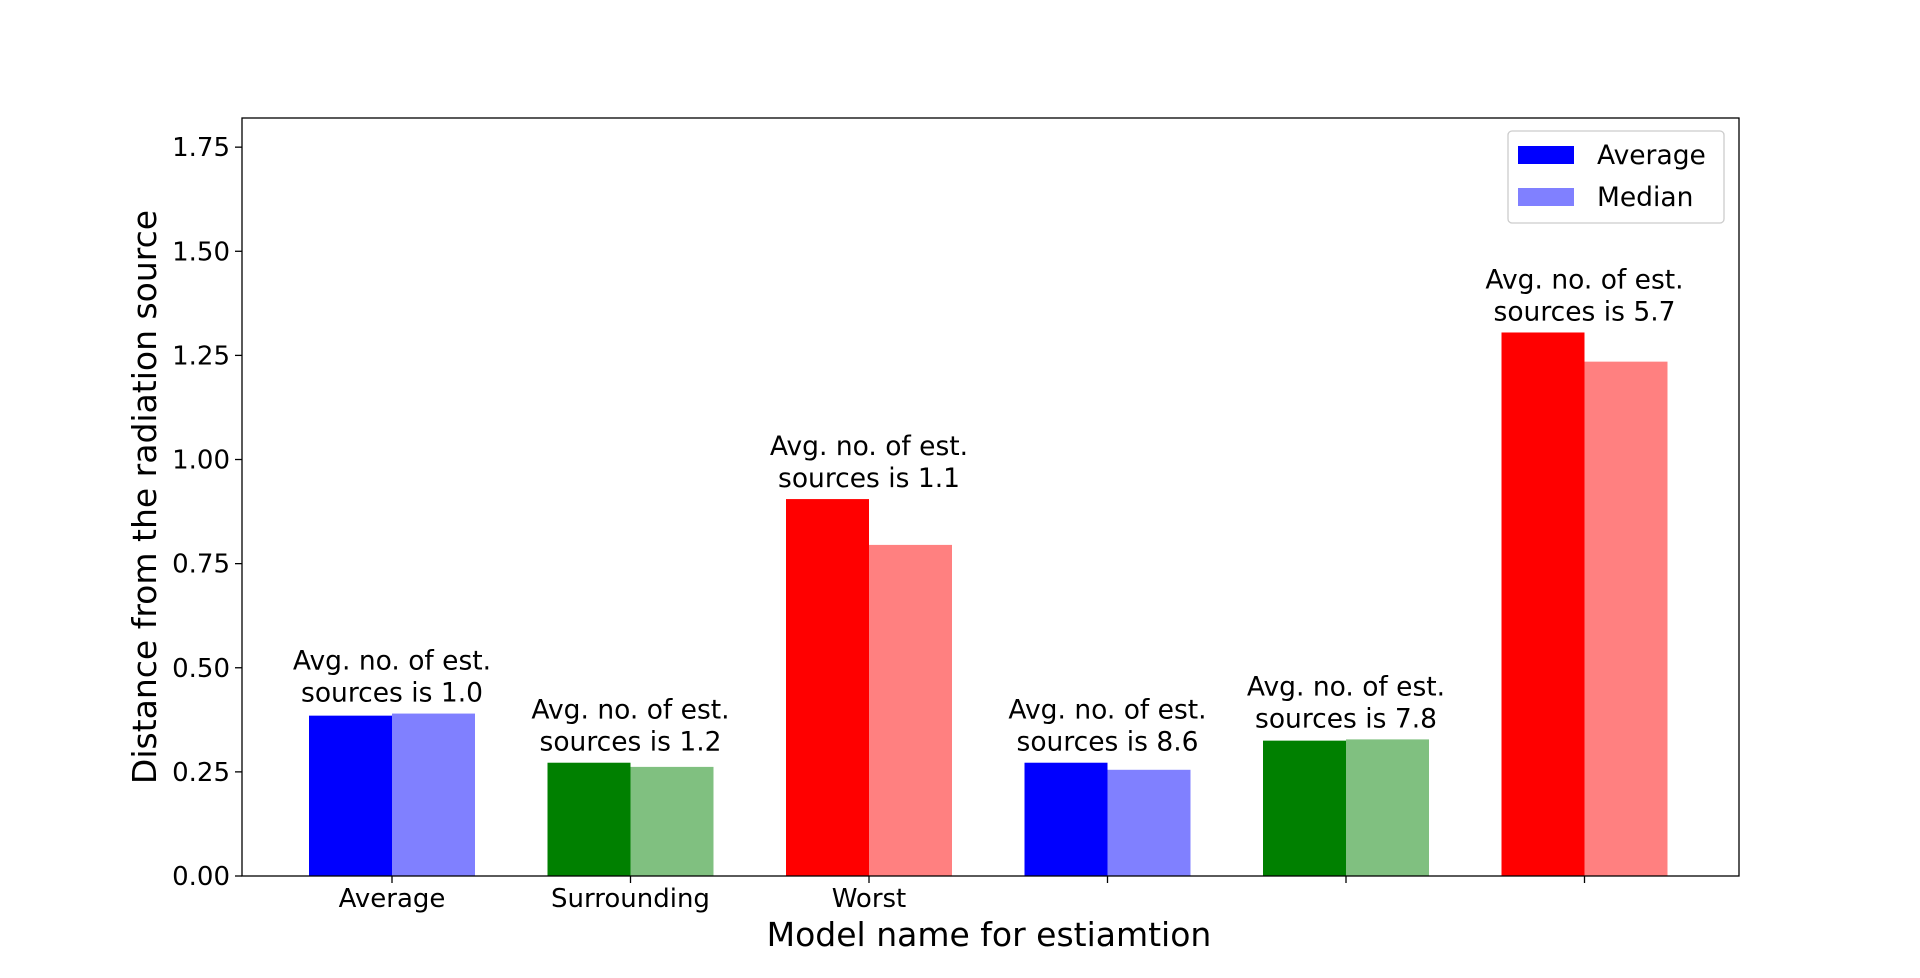  What do you see at coordinates (1585, 311) in the screenshot?
I see `annotation-6-line2: sources is 5.7` at bounding box center [1585, 311].